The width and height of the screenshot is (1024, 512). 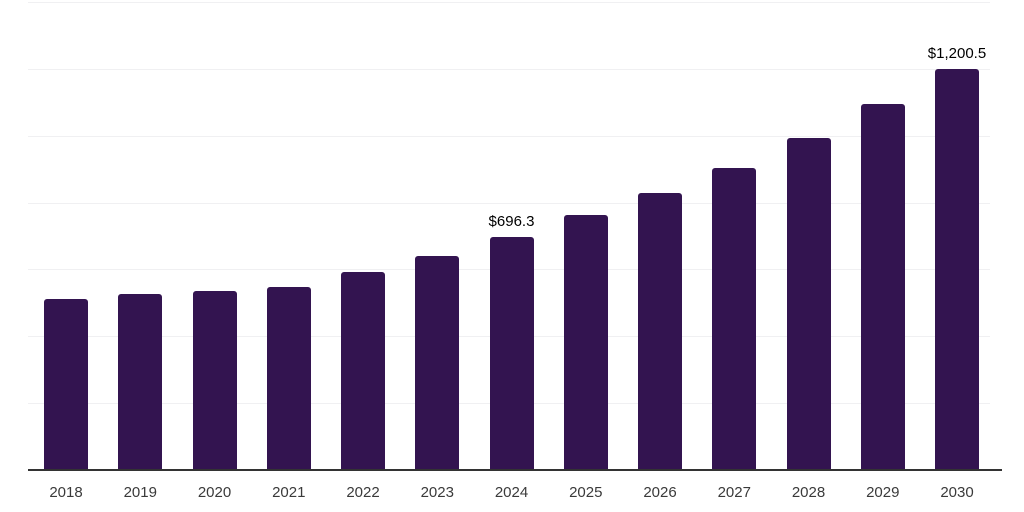 What do you see at coordinates (660, 330) in the screenshot?
I see `bar-2026` at bounding box center [660, 330].